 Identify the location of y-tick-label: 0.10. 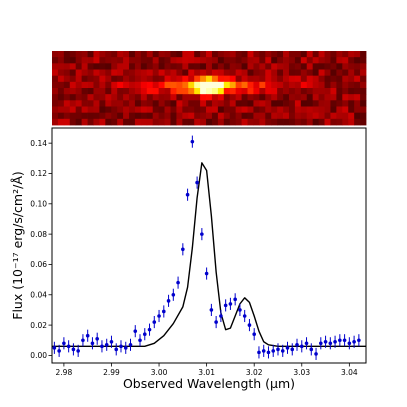
(38, 204).